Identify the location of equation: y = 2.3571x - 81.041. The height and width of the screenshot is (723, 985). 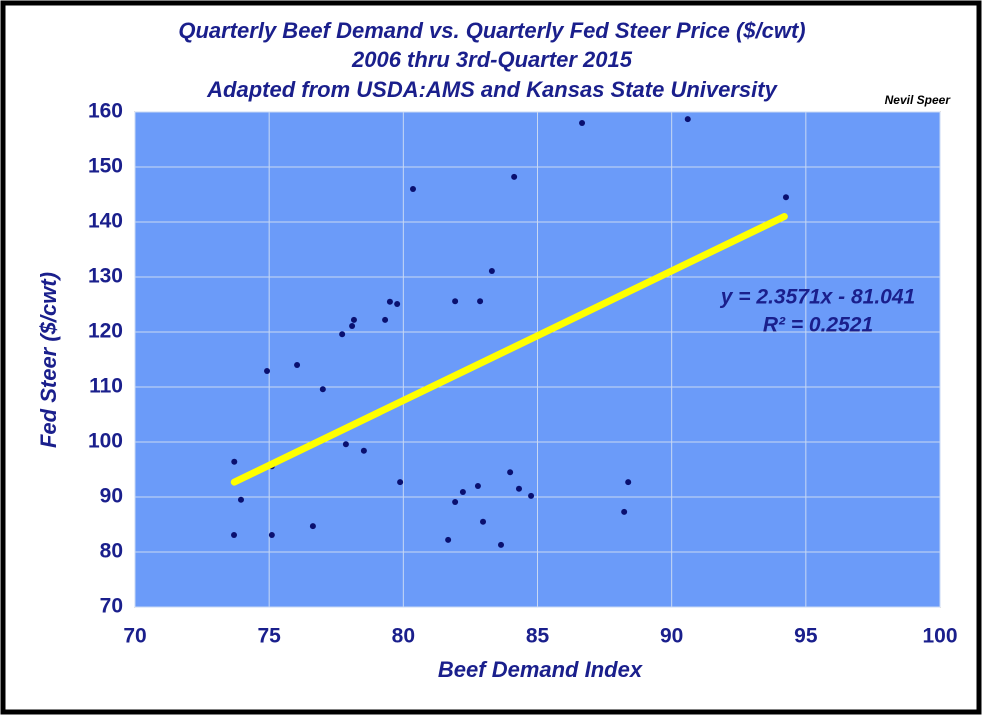
(817, 297).